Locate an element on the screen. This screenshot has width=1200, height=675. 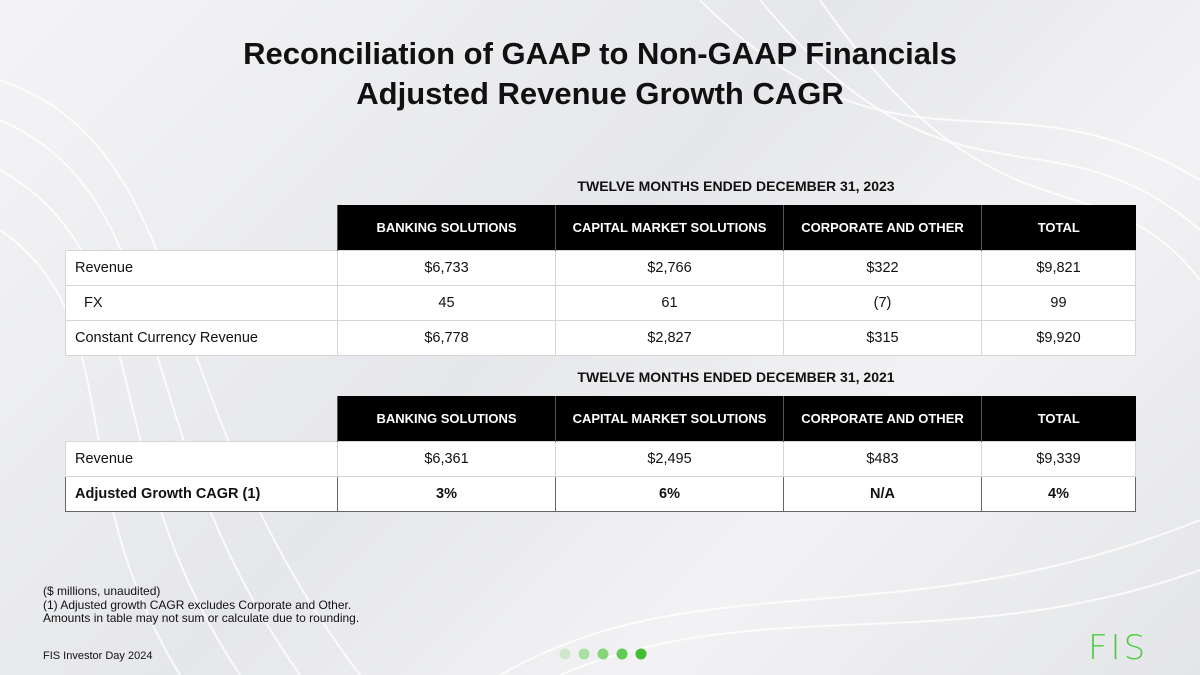
cell: $2,495 is located at coordinates (669, 459).